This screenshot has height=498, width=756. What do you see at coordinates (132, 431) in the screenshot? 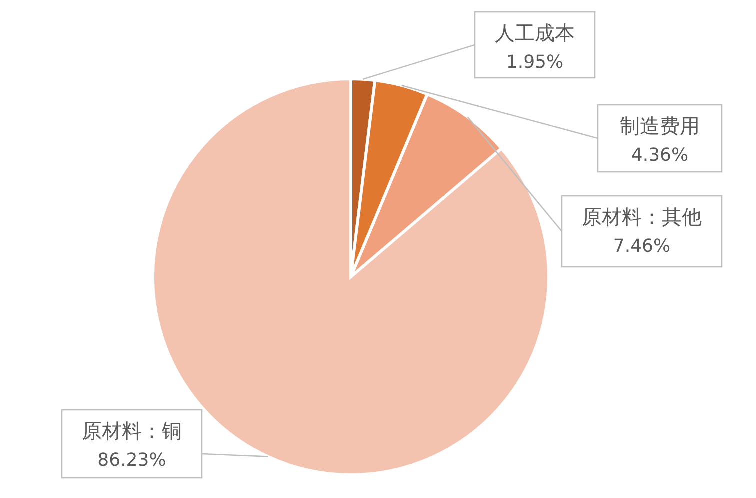
I see `slice-label: 原材料：铜` at bounding box center [132, 431].